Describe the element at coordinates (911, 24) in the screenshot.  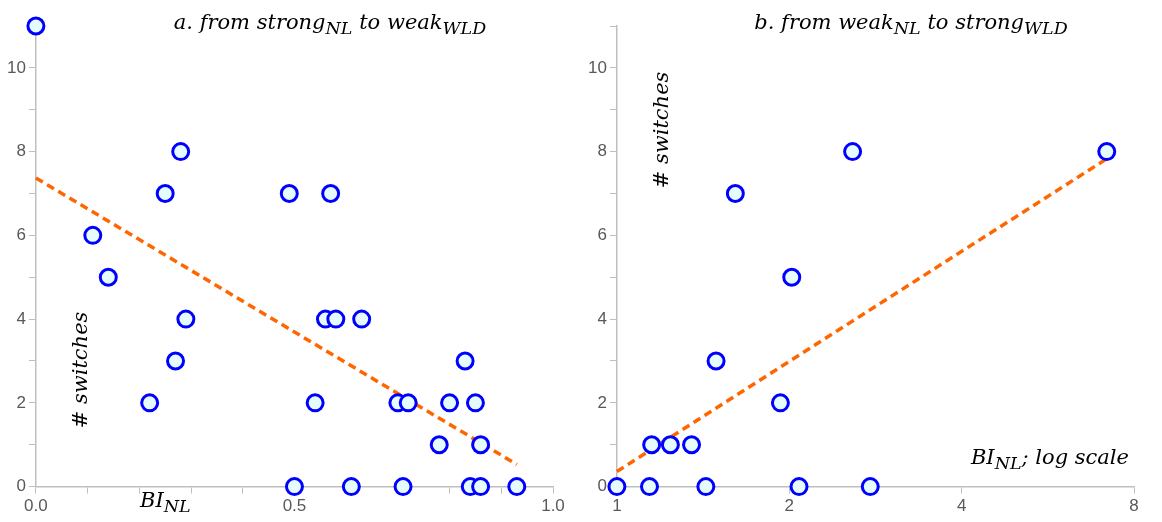
I see `chart-title: b. from weak$_{NL}$ to strong$_{WLD}$` at that location.